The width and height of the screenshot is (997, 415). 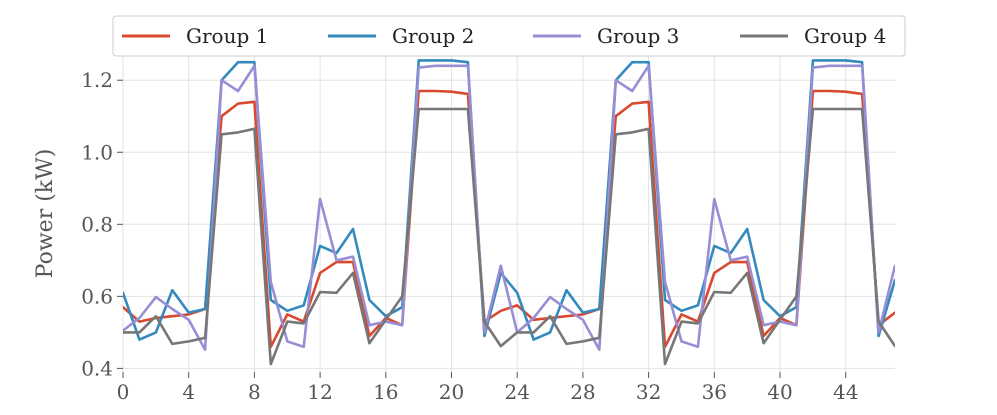 What do you see at coordinates (779, 392) in the screenshot?
I see `x-tick-label: 40` at bounding box center [779, 392].